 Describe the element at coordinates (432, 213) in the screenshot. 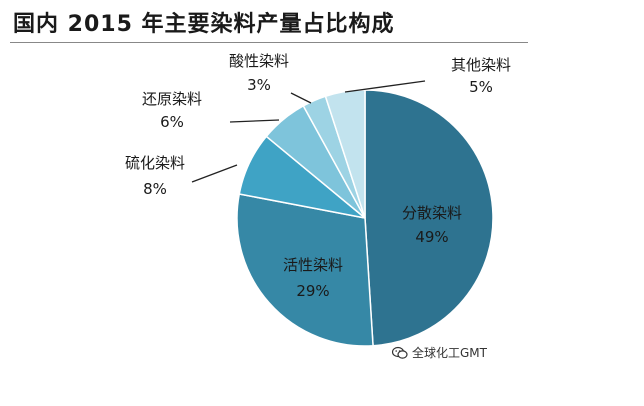

I see `slice-name-0: 分散染料` at that location.